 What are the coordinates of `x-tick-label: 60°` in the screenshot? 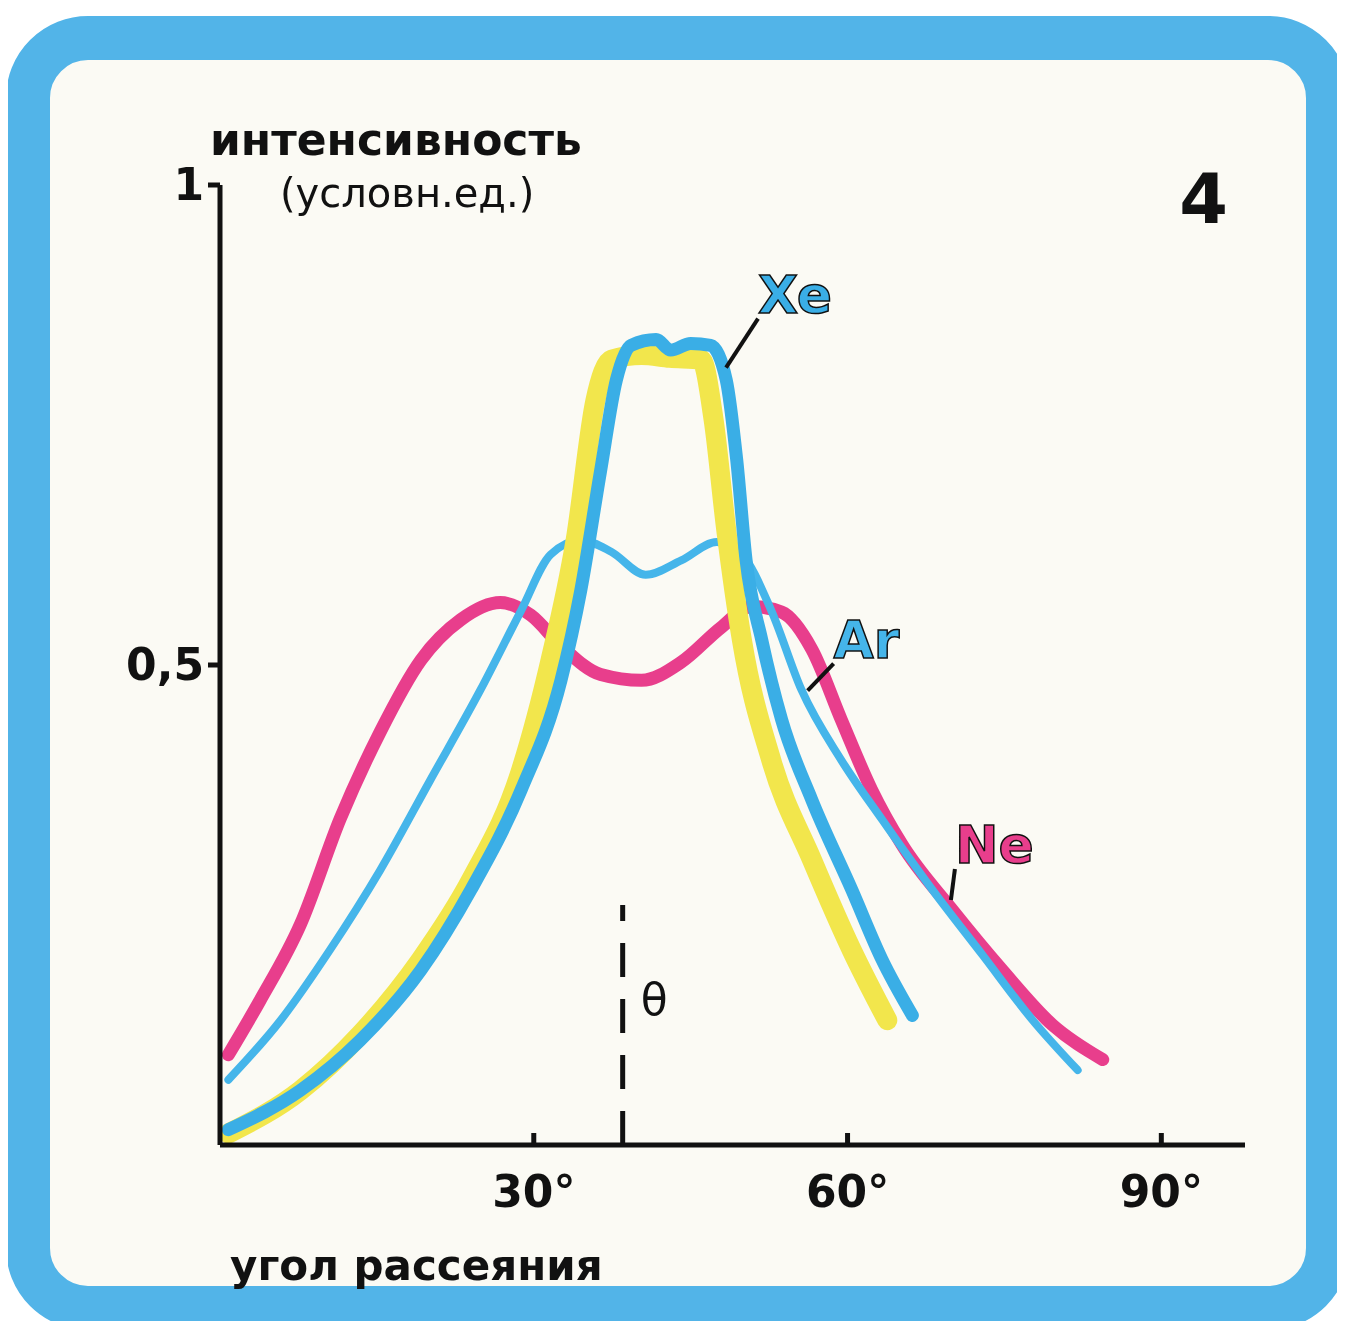 It's located at (847, 1191).